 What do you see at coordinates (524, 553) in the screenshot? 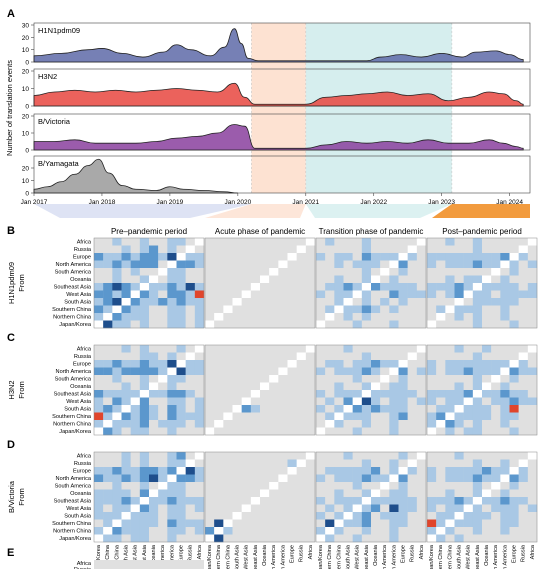
I see `column-label: Russia` at bounding box center [524, 553].